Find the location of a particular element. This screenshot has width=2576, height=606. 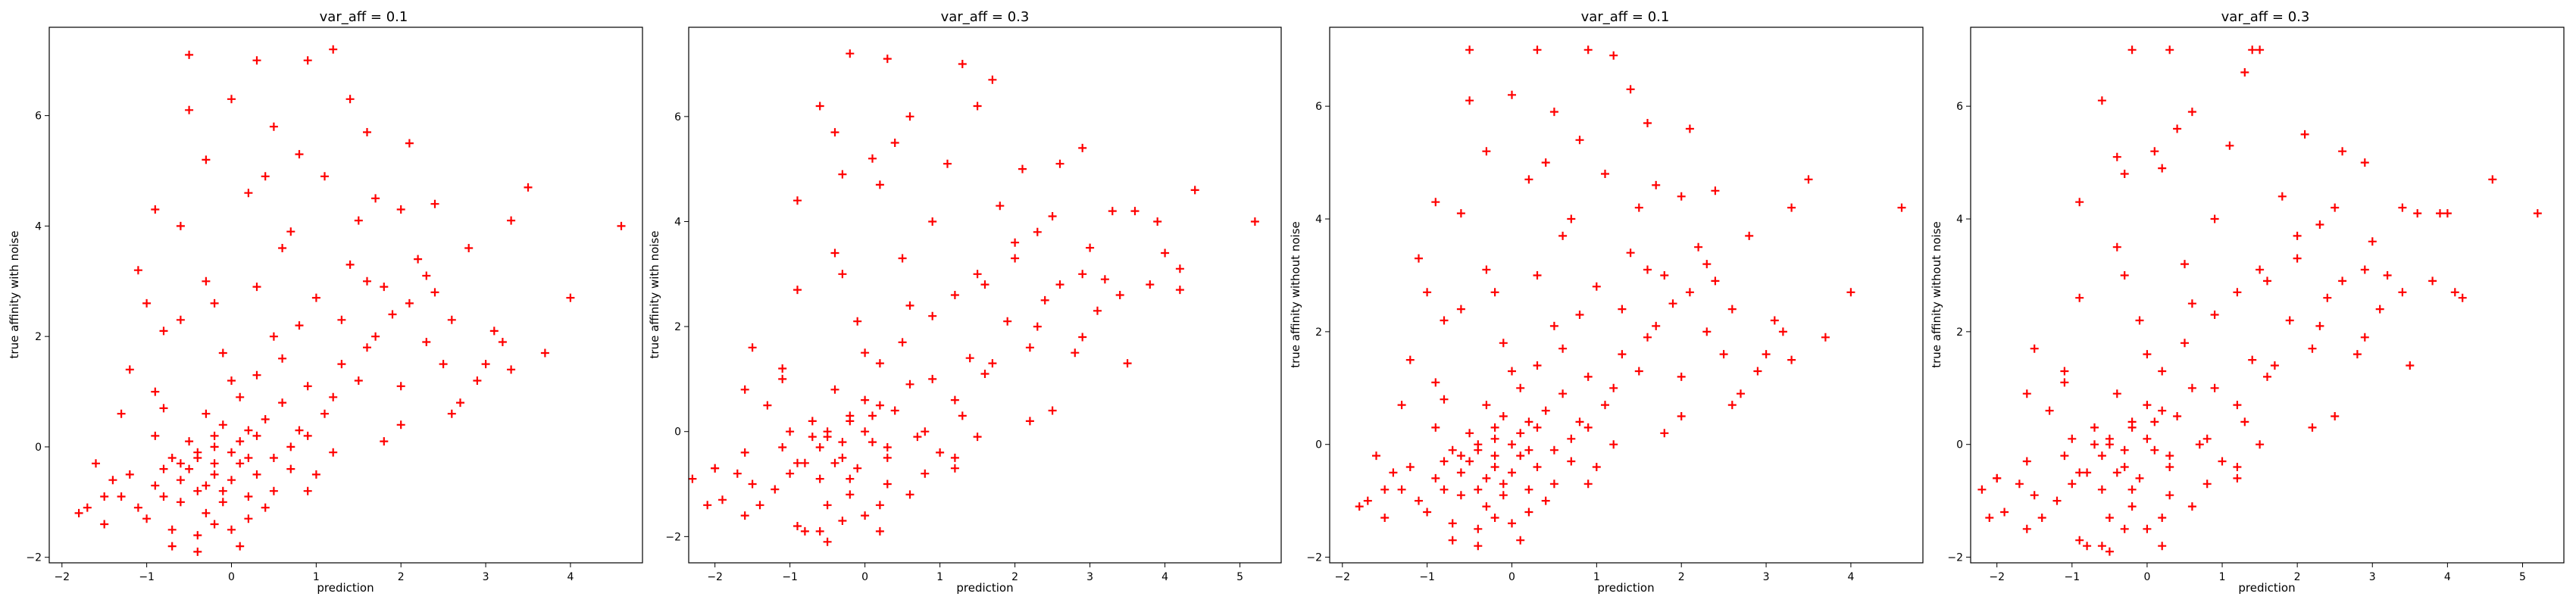

x-tick-label: 2 is located at coordinates (1681, 577).